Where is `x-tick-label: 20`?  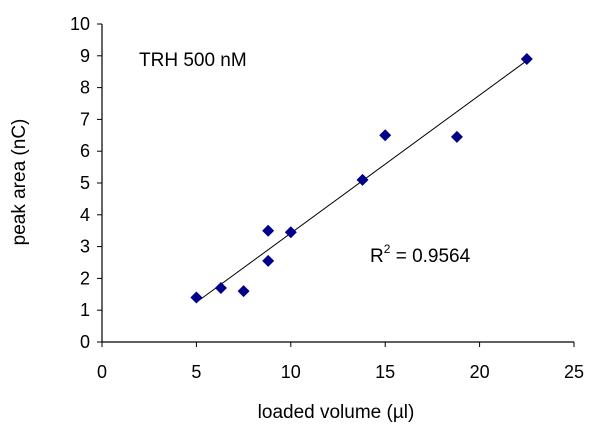
x-tick-label: 20 is located at coordinates (480, 372).